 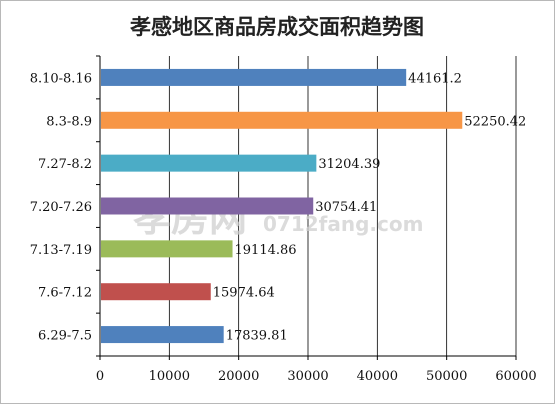 I want to click on watermark-url: 0712fang.com, so click(x=343, y=224).